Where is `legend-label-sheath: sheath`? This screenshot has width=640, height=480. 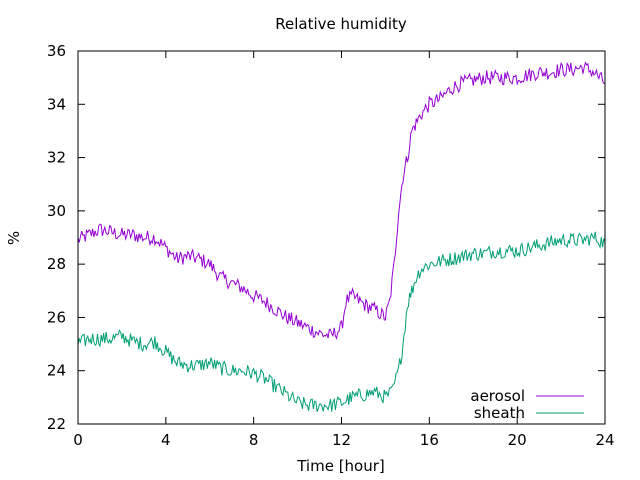
legend-label-sheath: sheath is located at coordinates (499, 413).